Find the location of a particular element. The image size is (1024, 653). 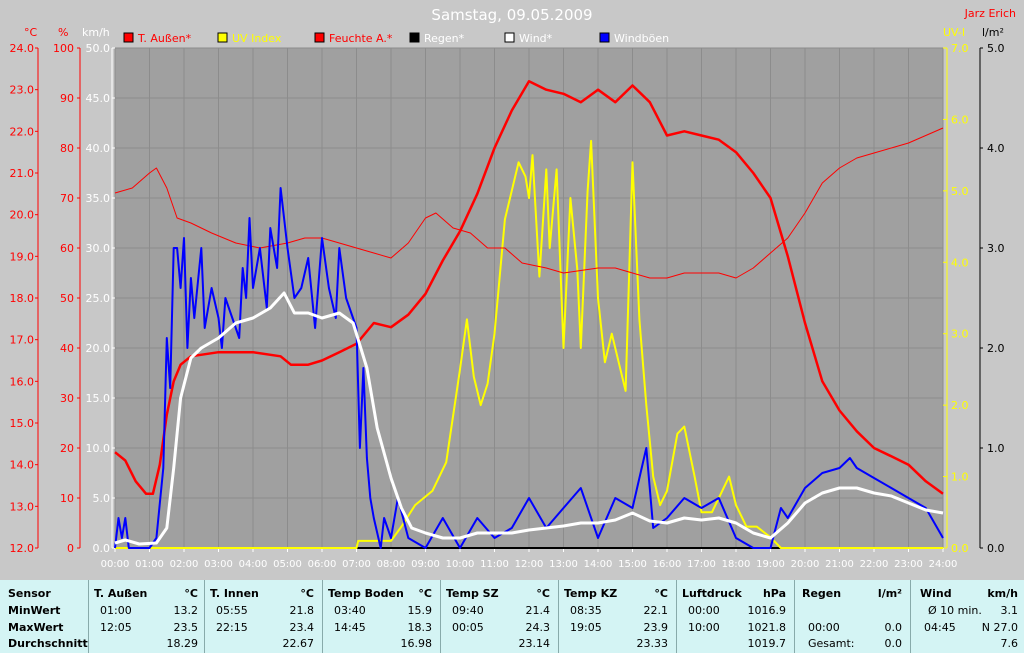

axis-unit-label: l/m² is located at coordinates (993, 32).